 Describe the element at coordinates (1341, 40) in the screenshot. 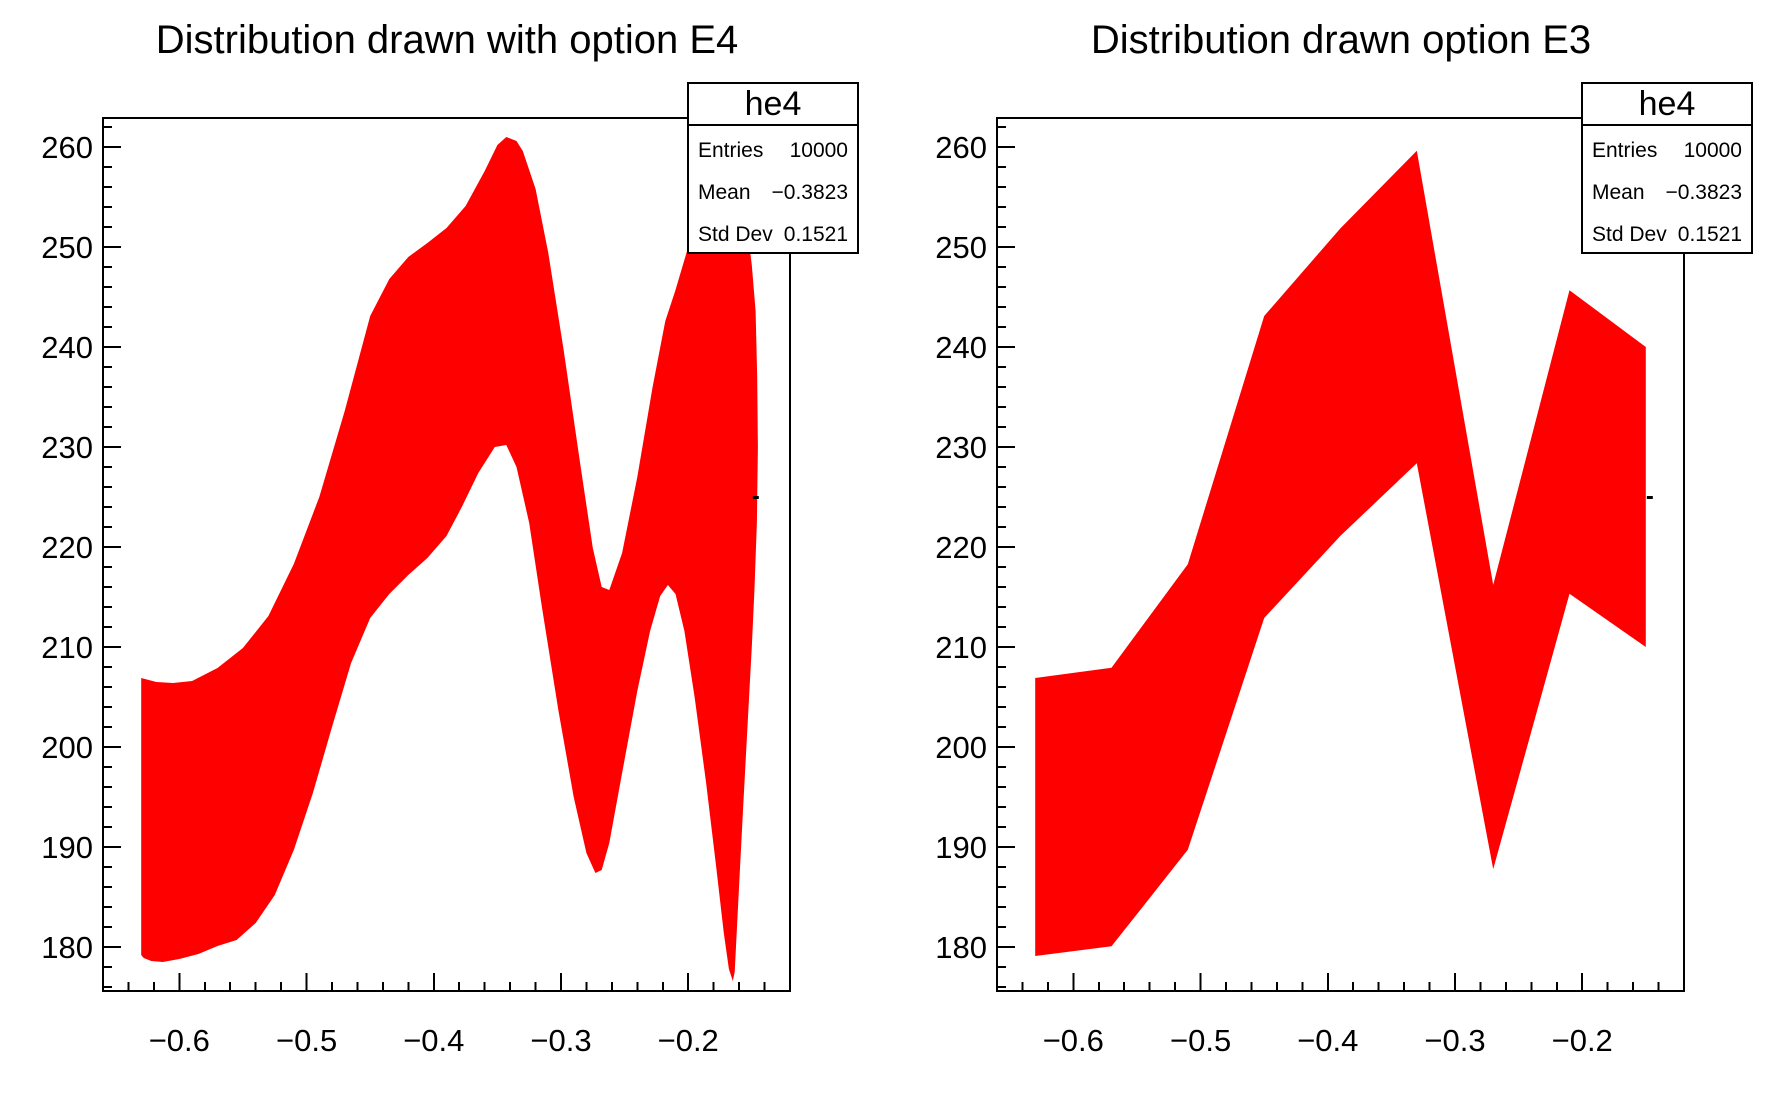

I see `pad-title-e3: Distribution drawn option E3` at that location.